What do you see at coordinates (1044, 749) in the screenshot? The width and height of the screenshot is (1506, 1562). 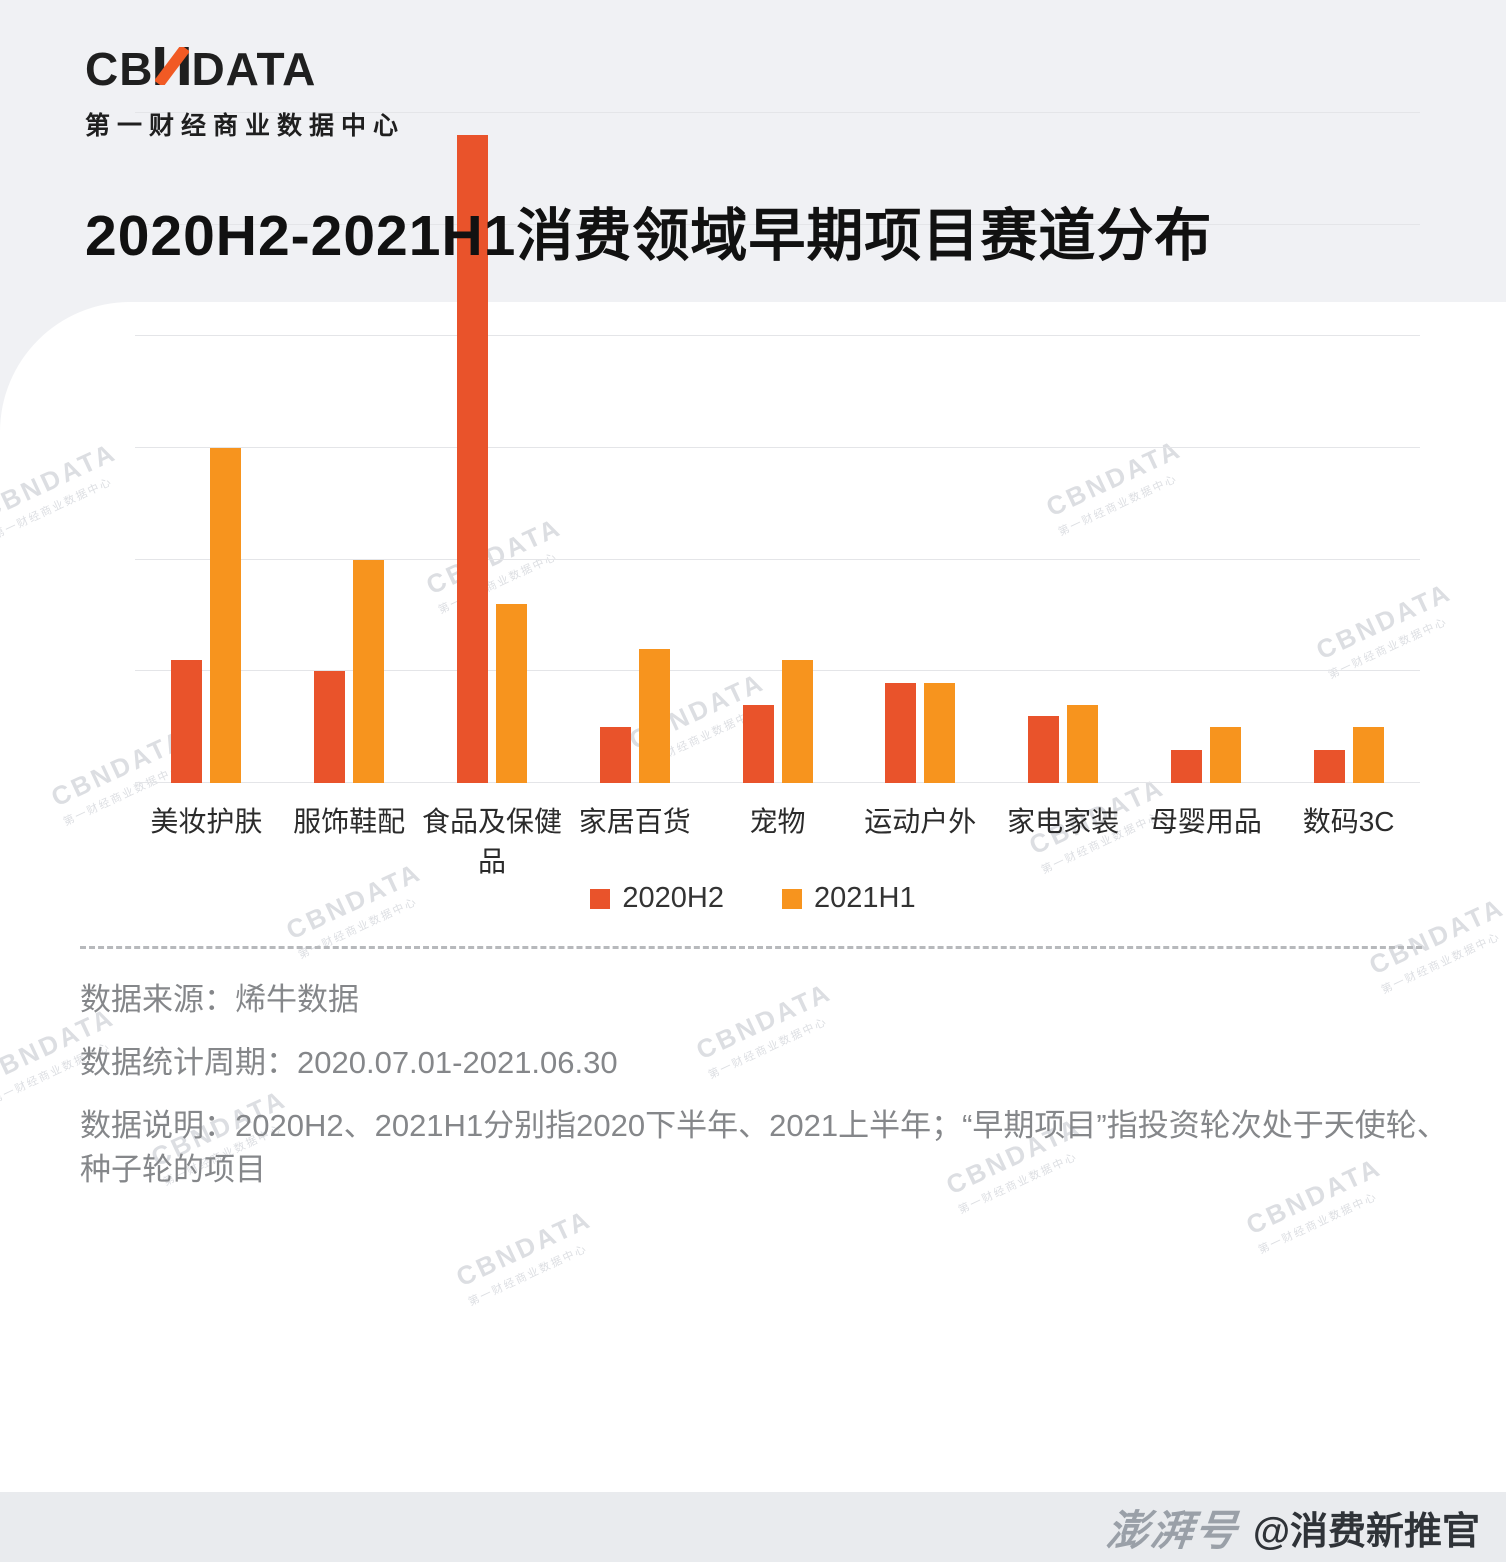 I see `bar-2020H2-家电家装` at bounding box center [1044, 749].